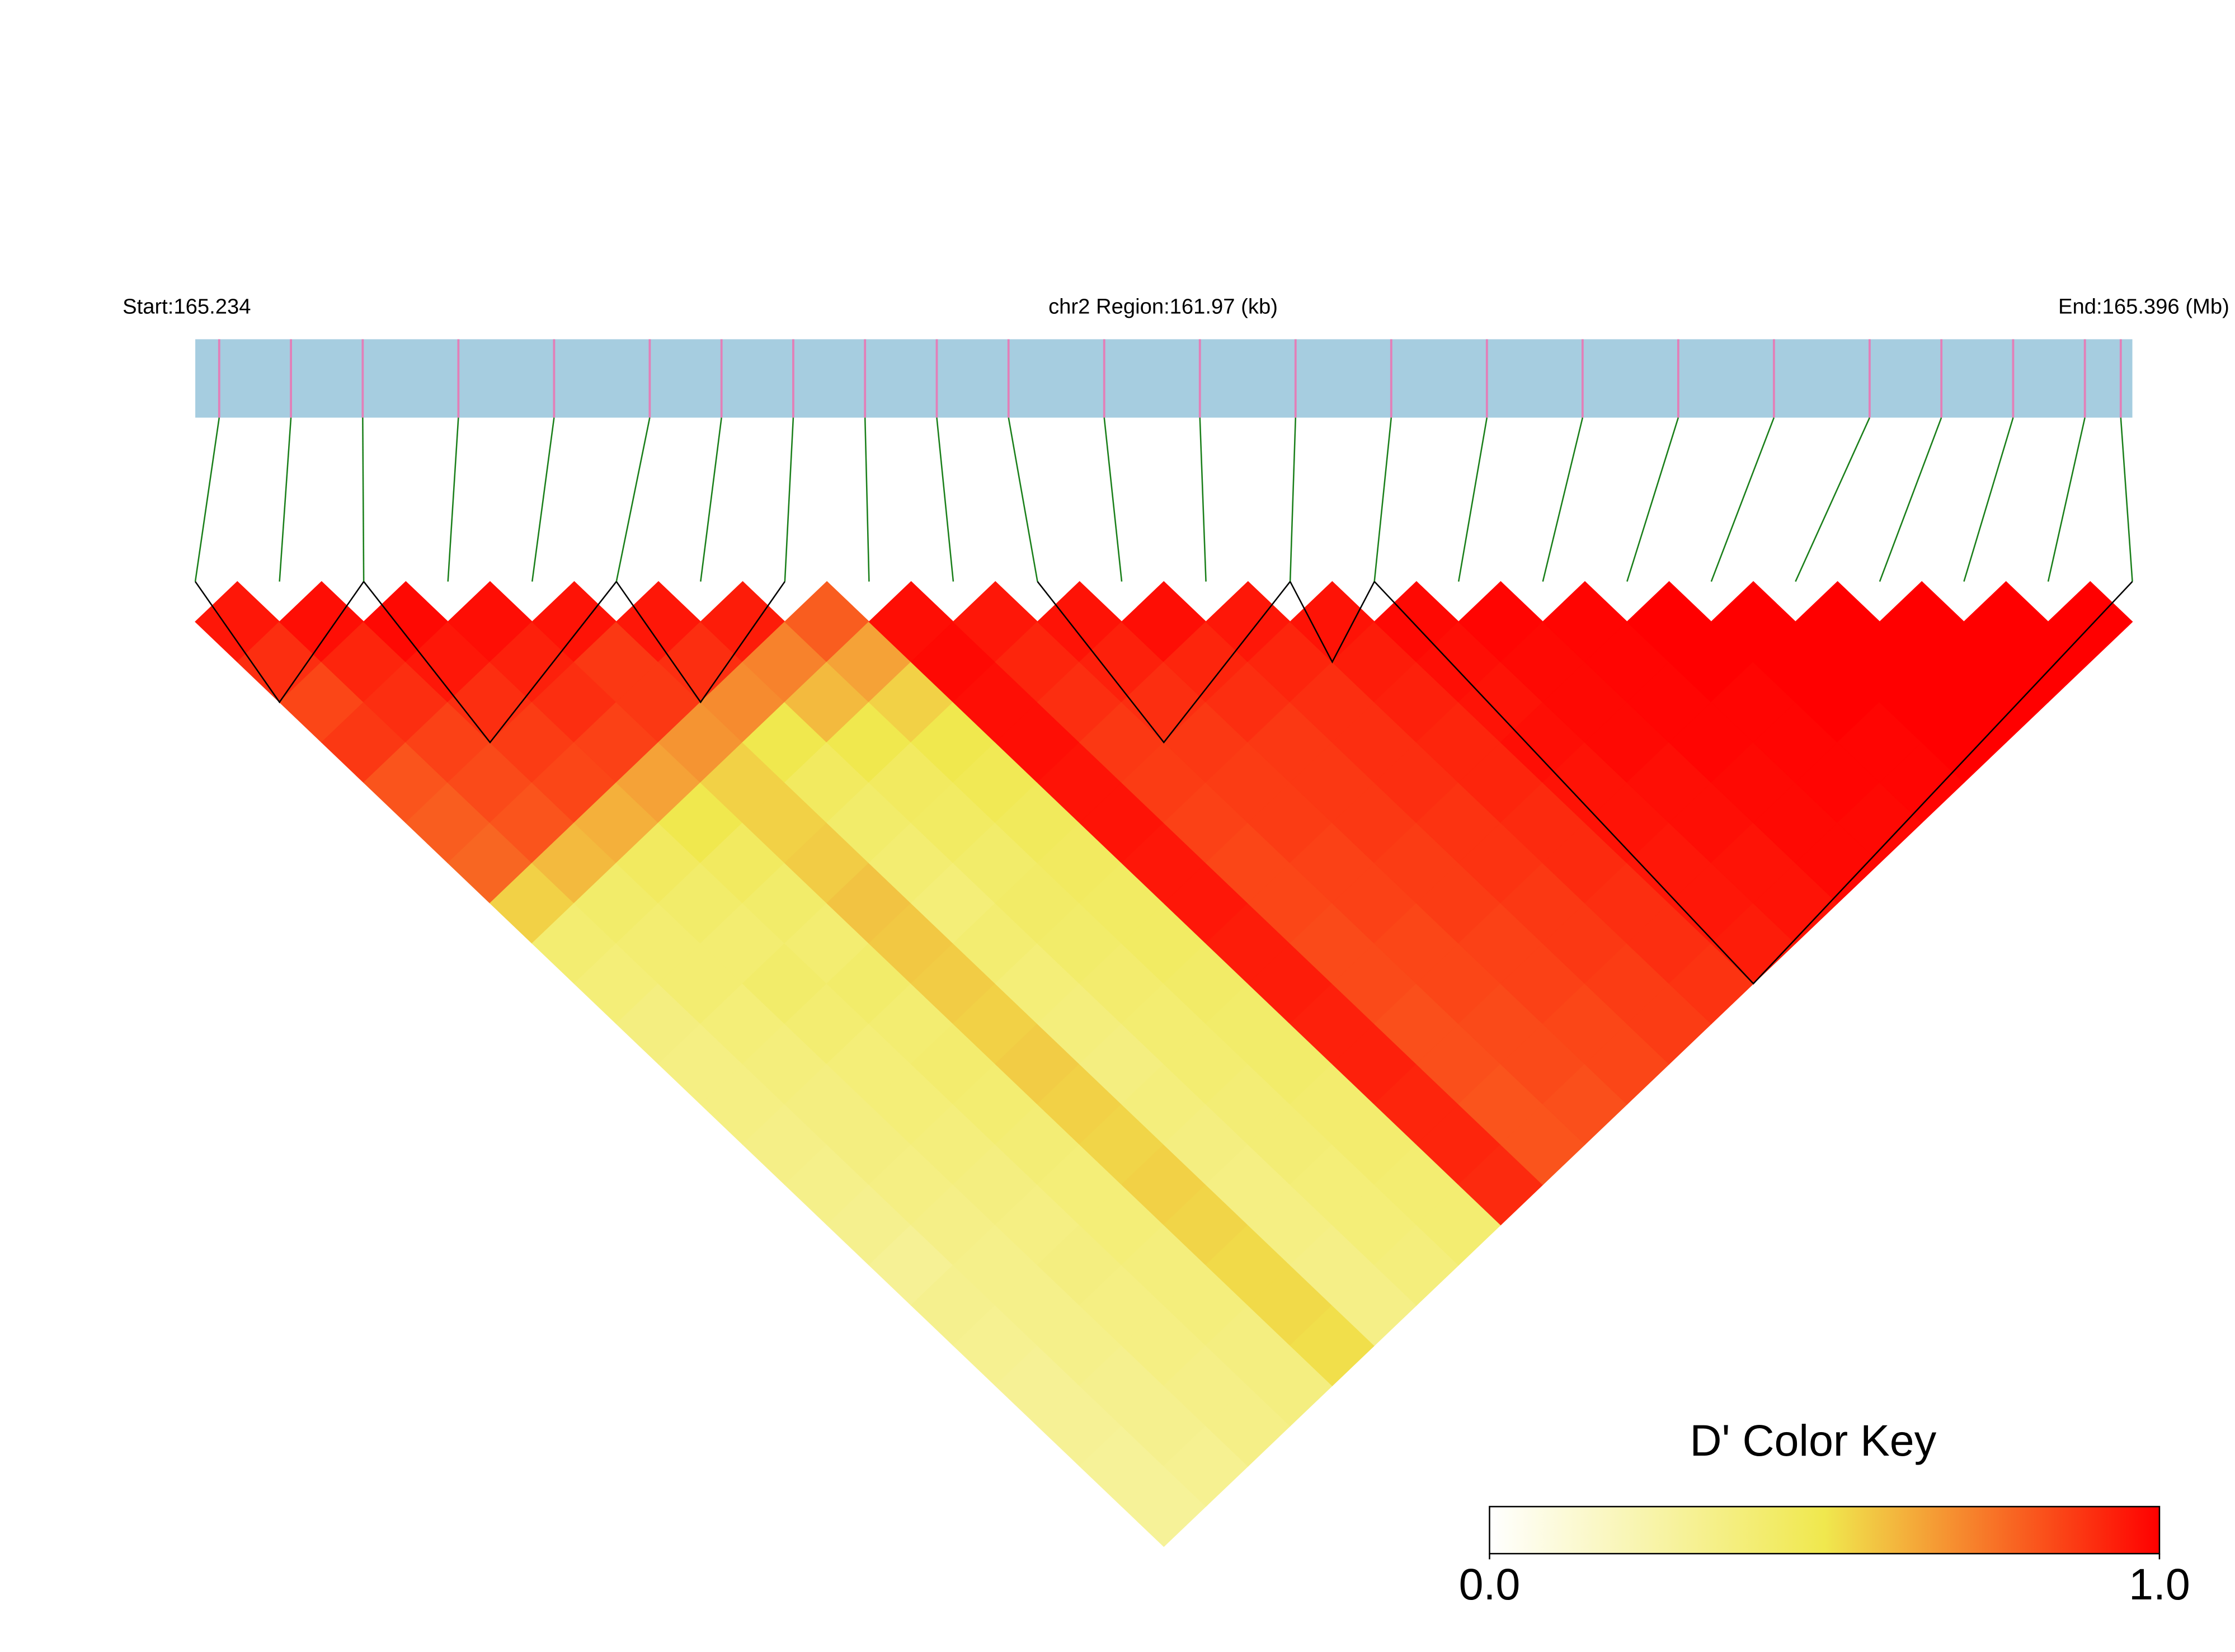  I want to click on ld-cell, so click(2090, 622).